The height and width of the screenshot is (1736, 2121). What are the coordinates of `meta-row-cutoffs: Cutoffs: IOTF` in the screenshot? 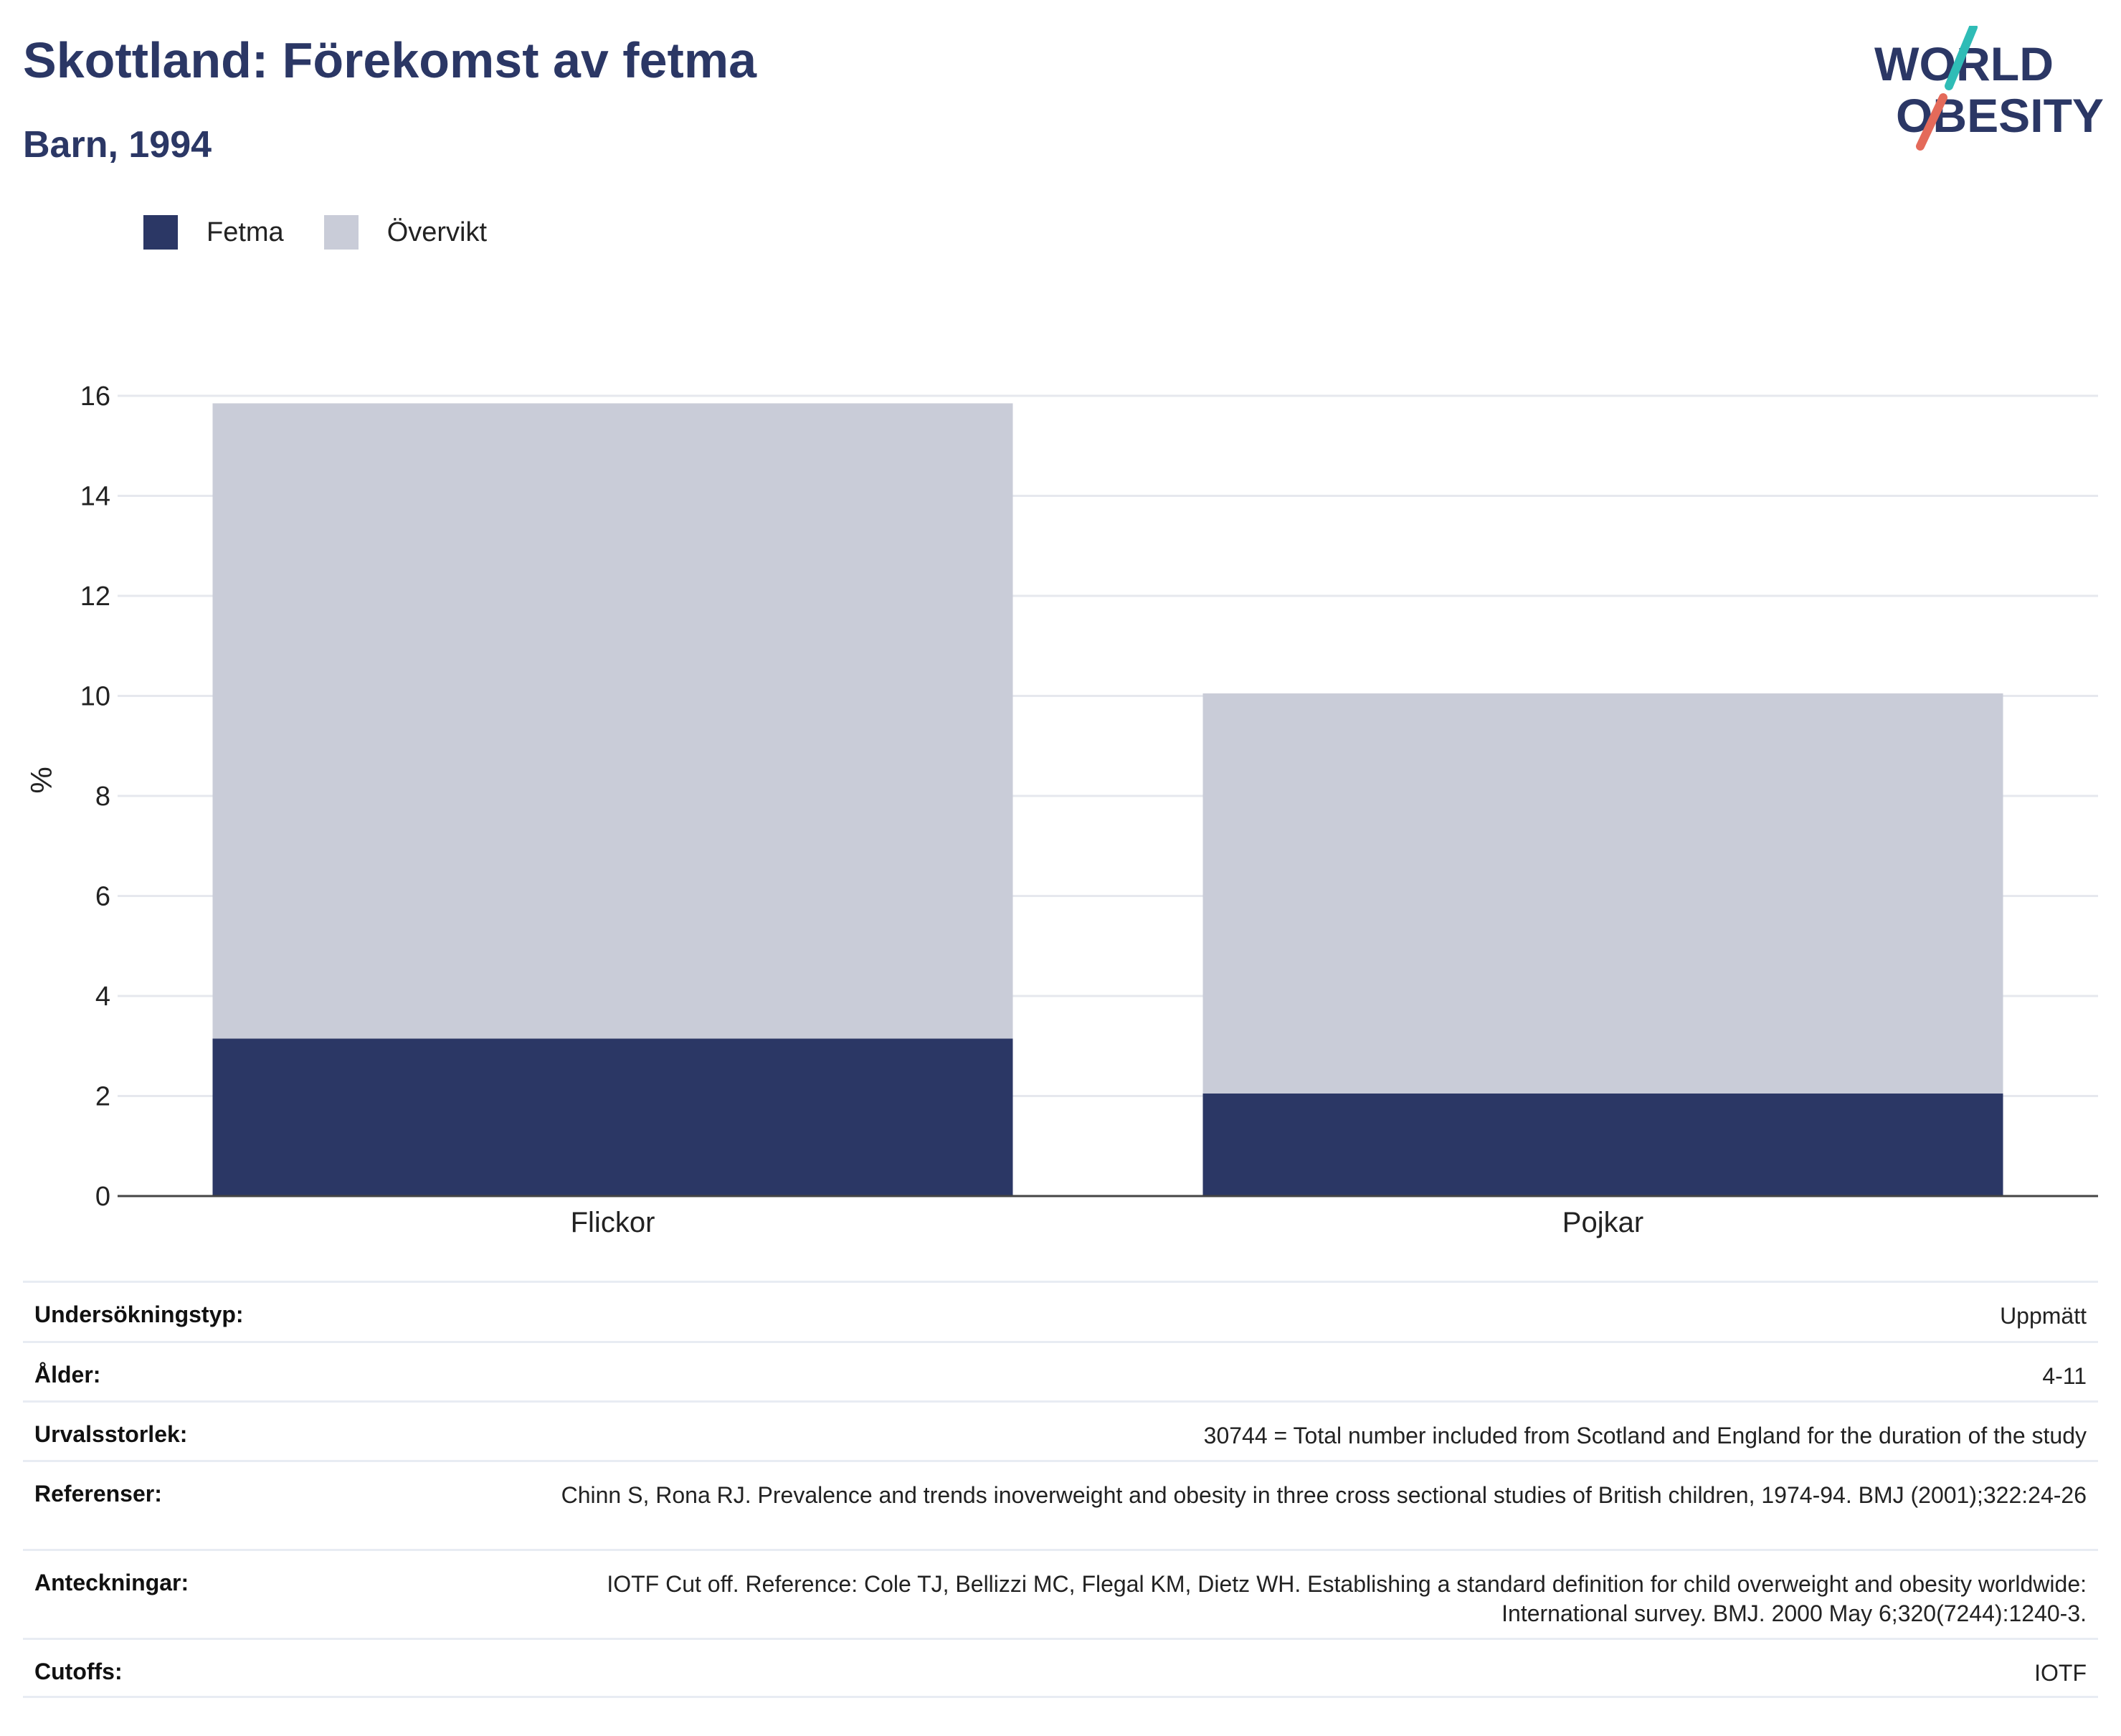 It's located at (1060, 1668).